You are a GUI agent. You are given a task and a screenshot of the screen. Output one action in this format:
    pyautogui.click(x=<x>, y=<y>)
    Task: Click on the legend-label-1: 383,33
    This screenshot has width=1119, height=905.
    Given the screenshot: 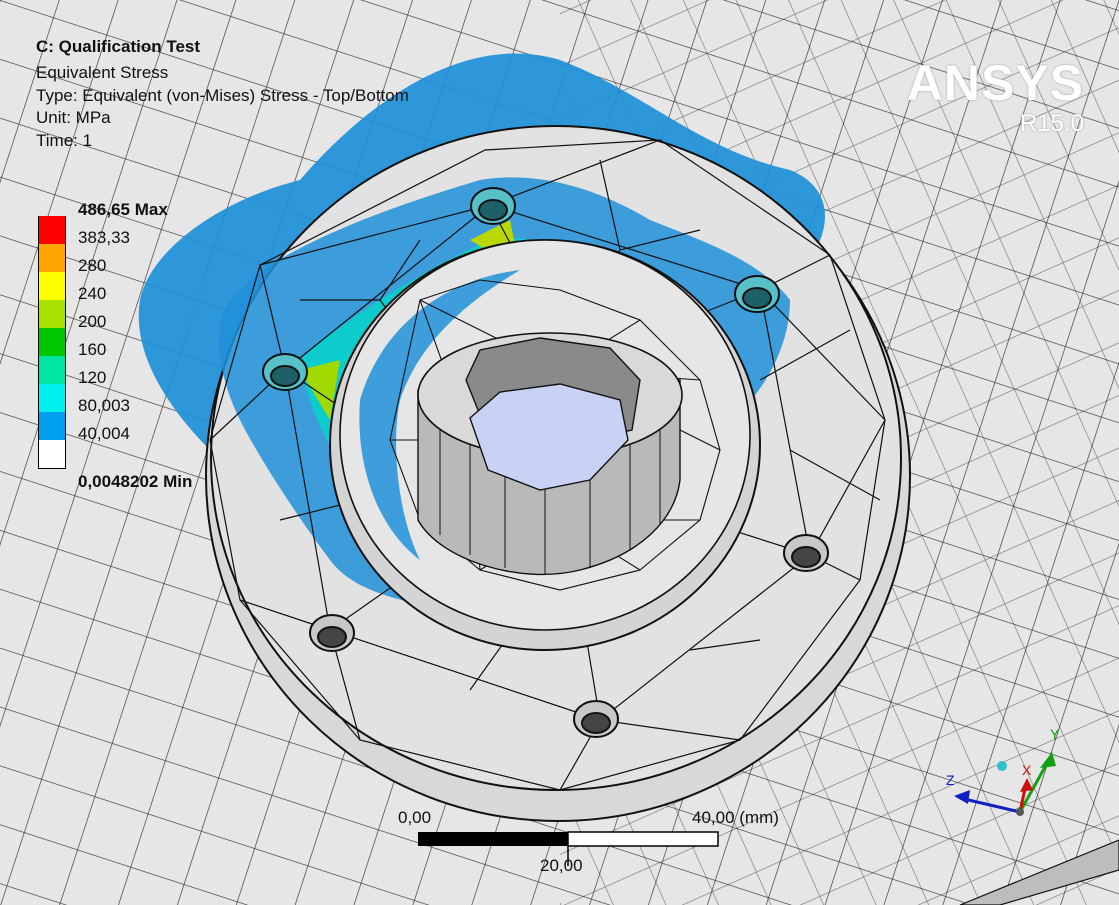 What is the action you would take?
    pyautogui.click(x=104, y=237)
    